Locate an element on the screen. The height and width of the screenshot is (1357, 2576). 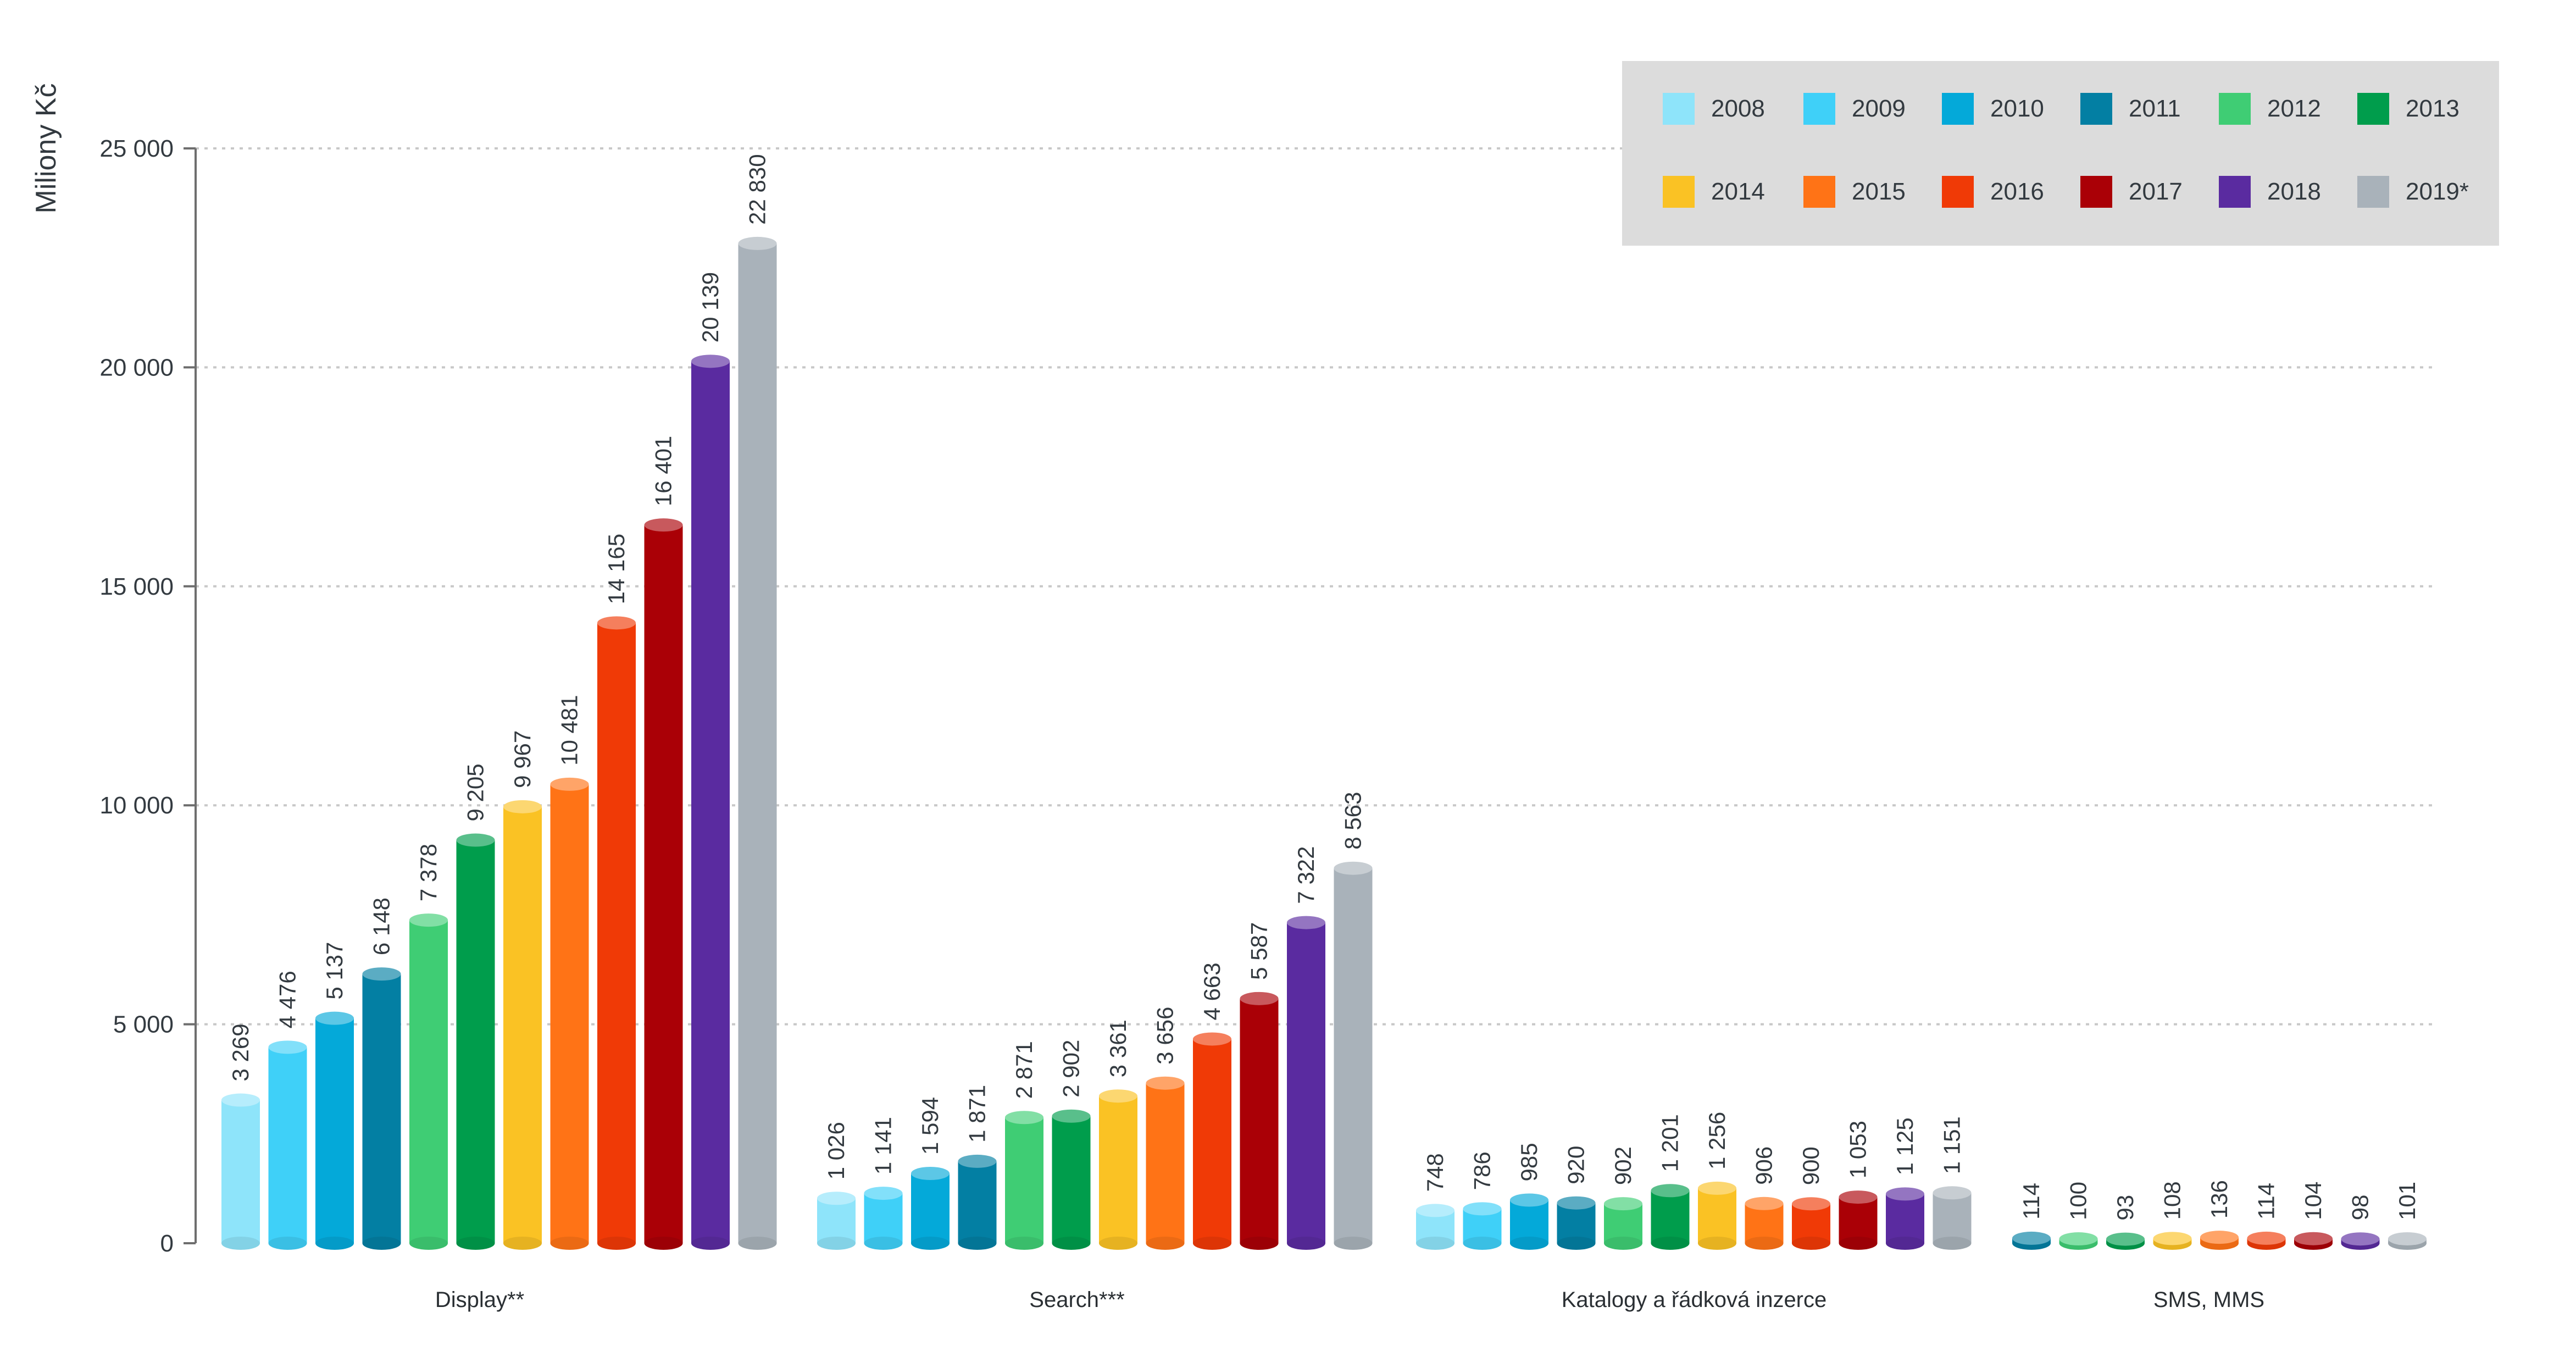
data-label: 1 053 is located at coordinates (1858, 1149).